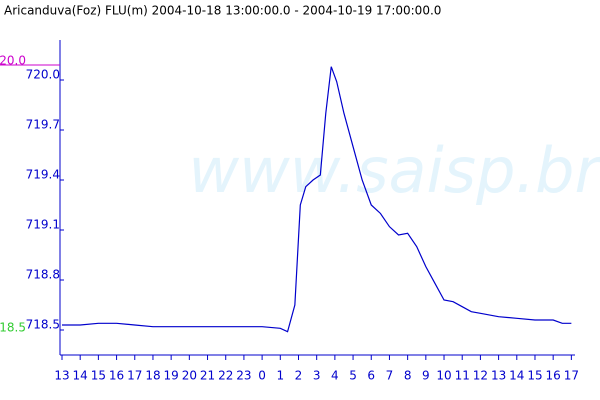 This screenshot has width=600, height=400. What do you see at coordinates (480, 376) in the screenshot?
I see `x-tick-label: 12` at bounding box center [480, 376].